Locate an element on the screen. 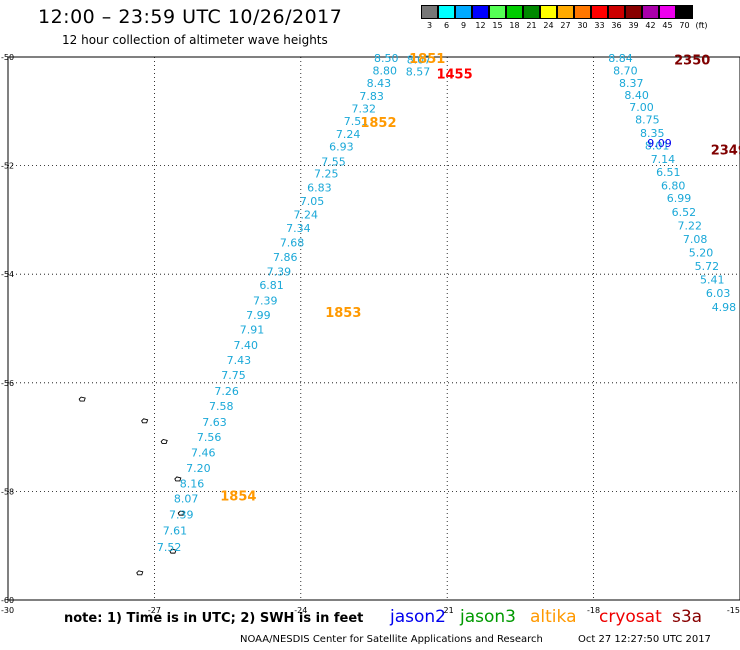 The width and height of the screenshot is (740, 650). wave-height-value: 5.41 is located at coordinates (712, 280).